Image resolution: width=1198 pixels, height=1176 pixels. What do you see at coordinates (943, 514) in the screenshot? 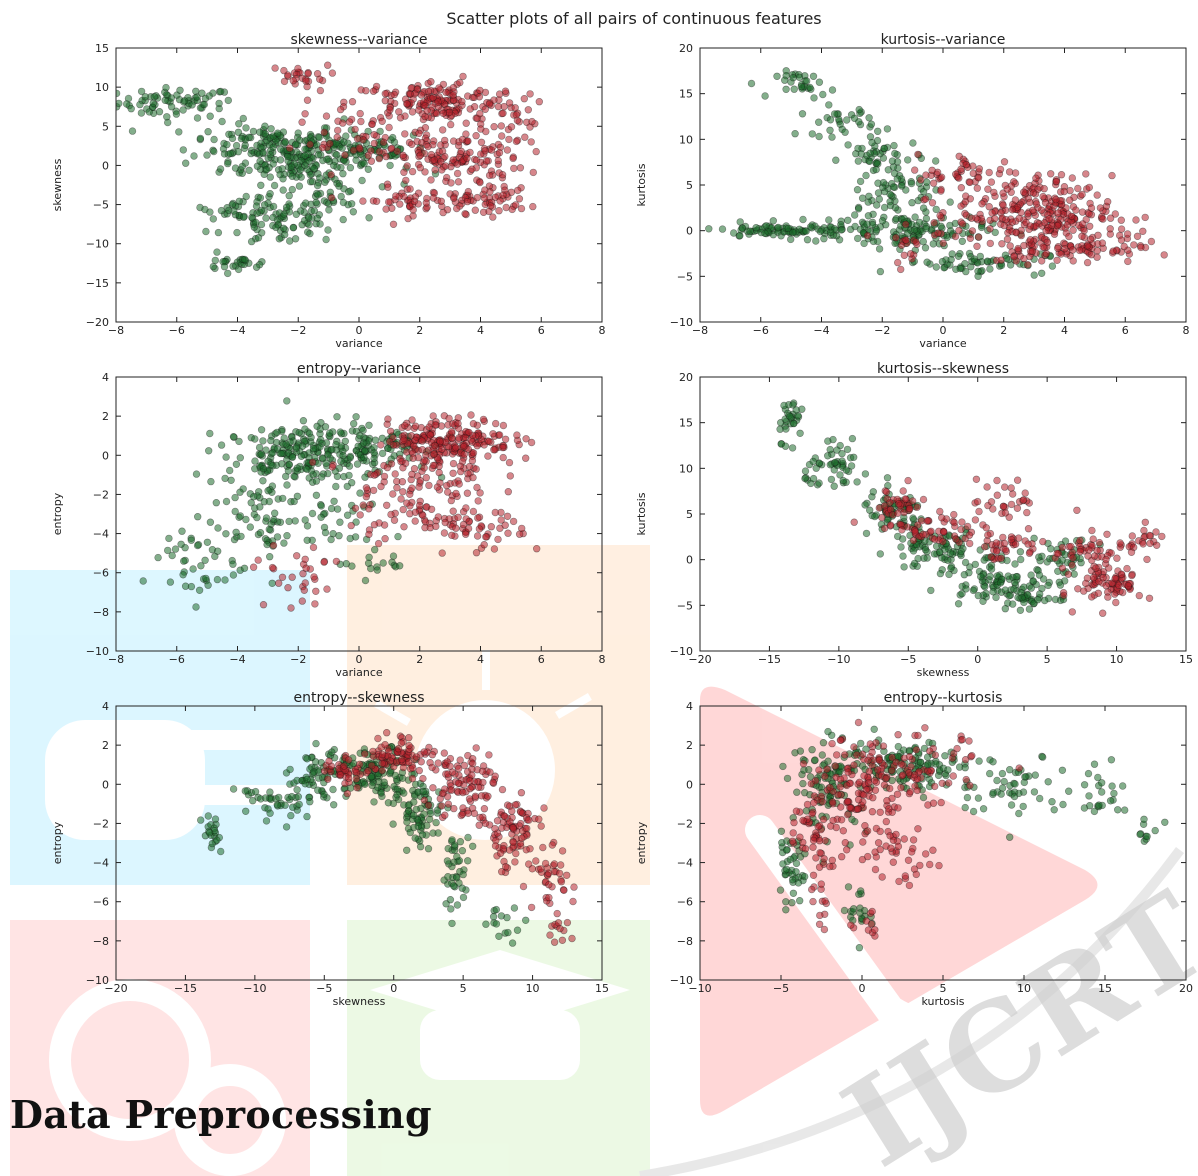
I see `plot-frame` at bounding box center [943, 514].